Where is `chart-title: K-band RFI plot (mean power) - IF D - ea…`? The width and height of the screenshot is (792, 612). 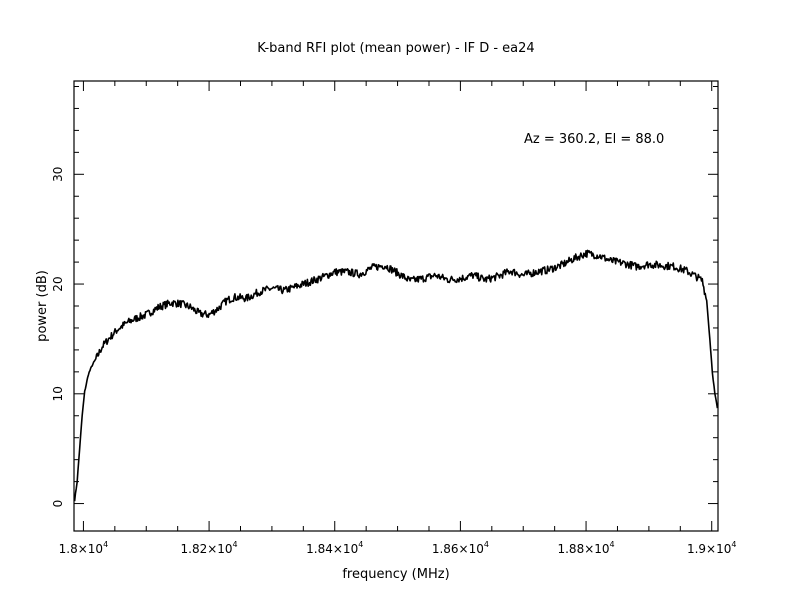 chart-title: K-band RFI plot (mean power) - IF D - ea… is located at coordinates (395, 48).